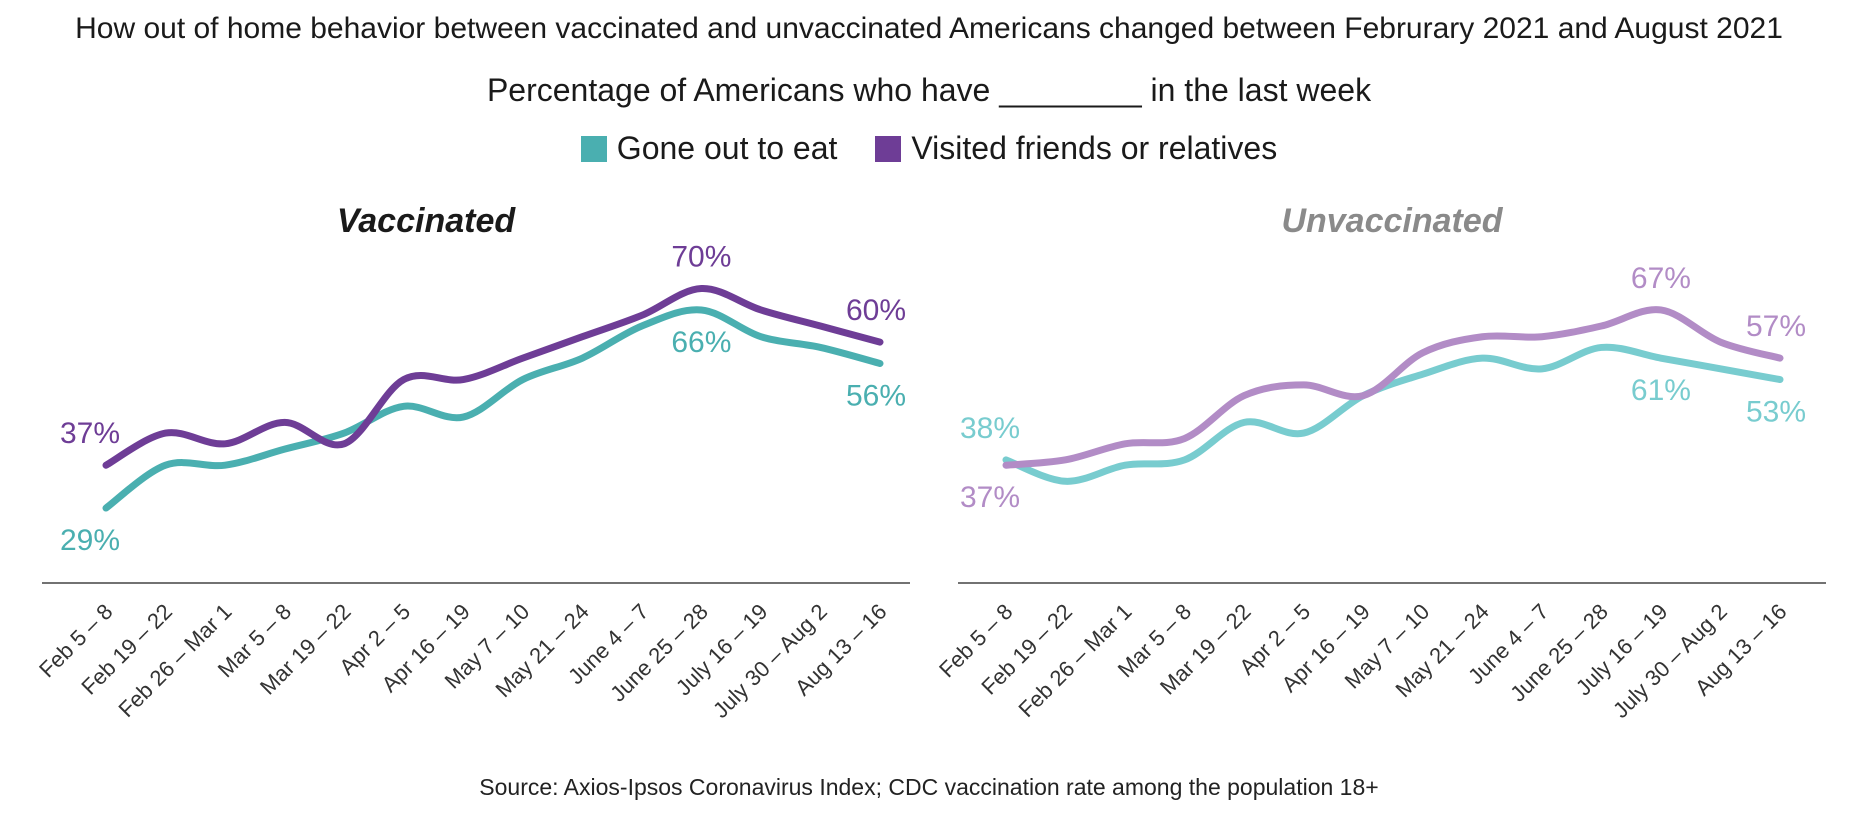 The height and width of the screenshot is (830, 1858). What do you see at coordinates (876, 310) in the screenshot?
I see `data-label-vaccinated: 60%` at bounding box center [876, 310].